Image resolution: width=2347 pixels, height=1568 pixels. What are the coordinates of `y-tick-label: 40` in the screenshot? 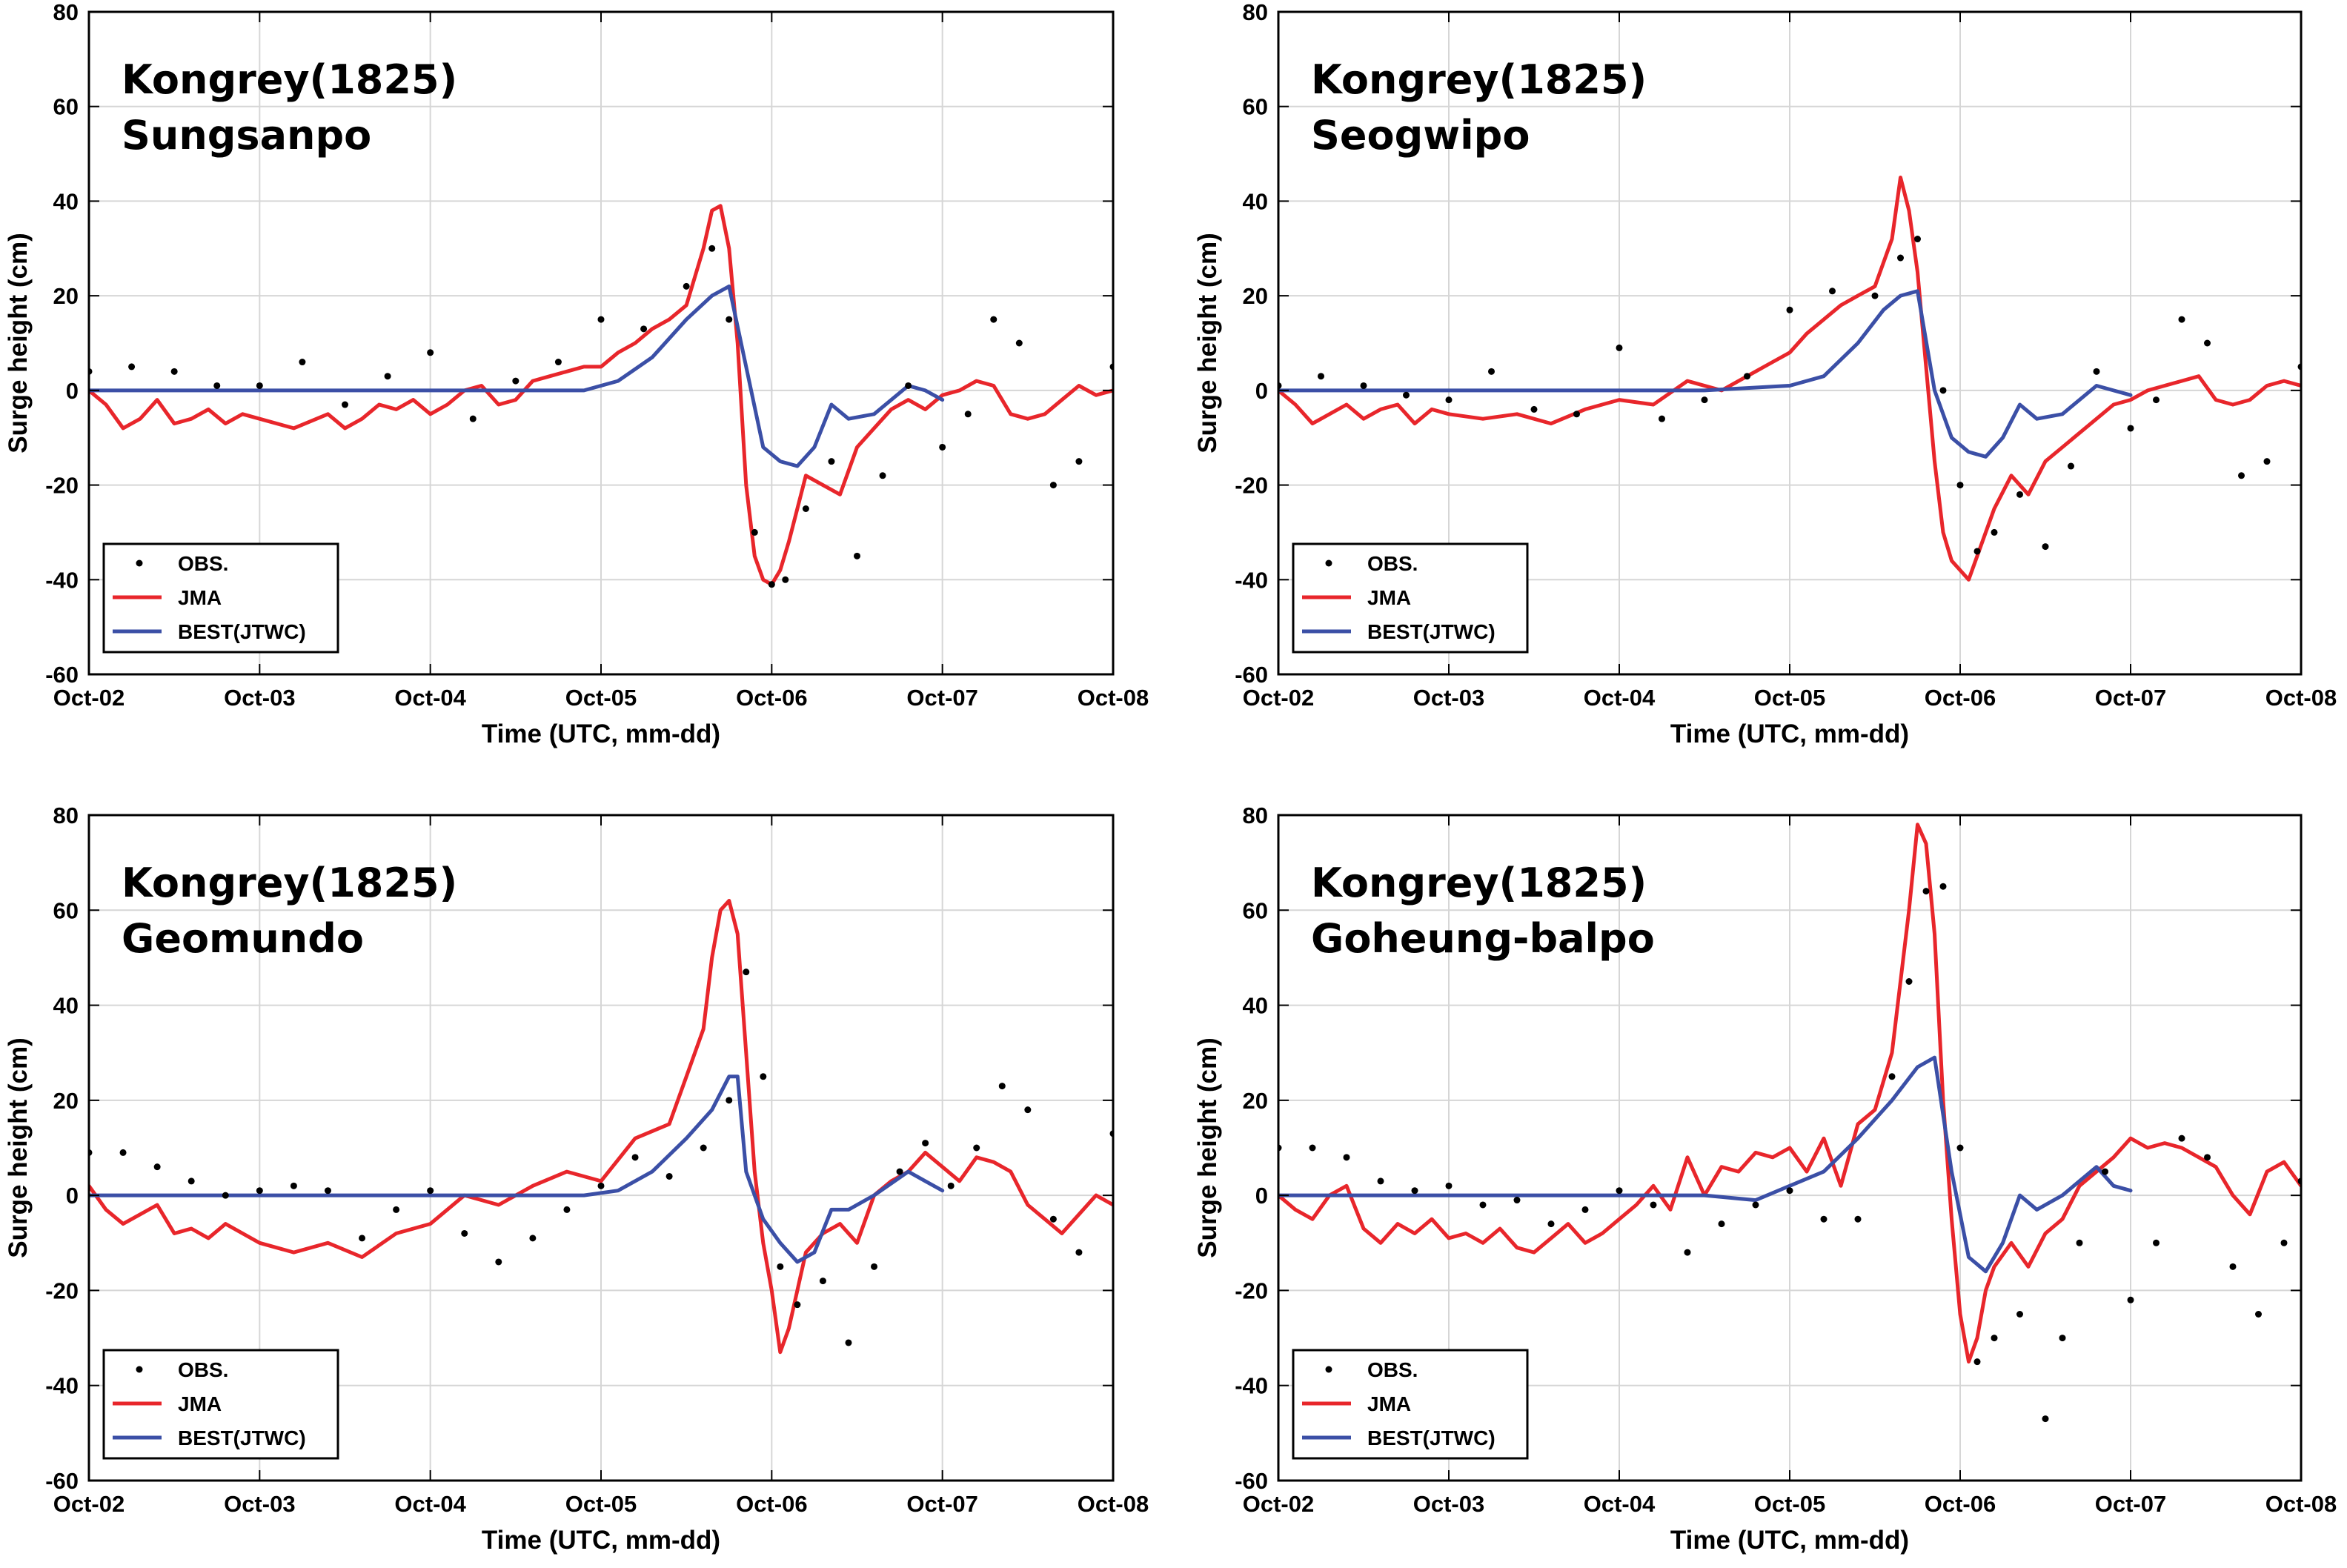 It's located at (66, 201).